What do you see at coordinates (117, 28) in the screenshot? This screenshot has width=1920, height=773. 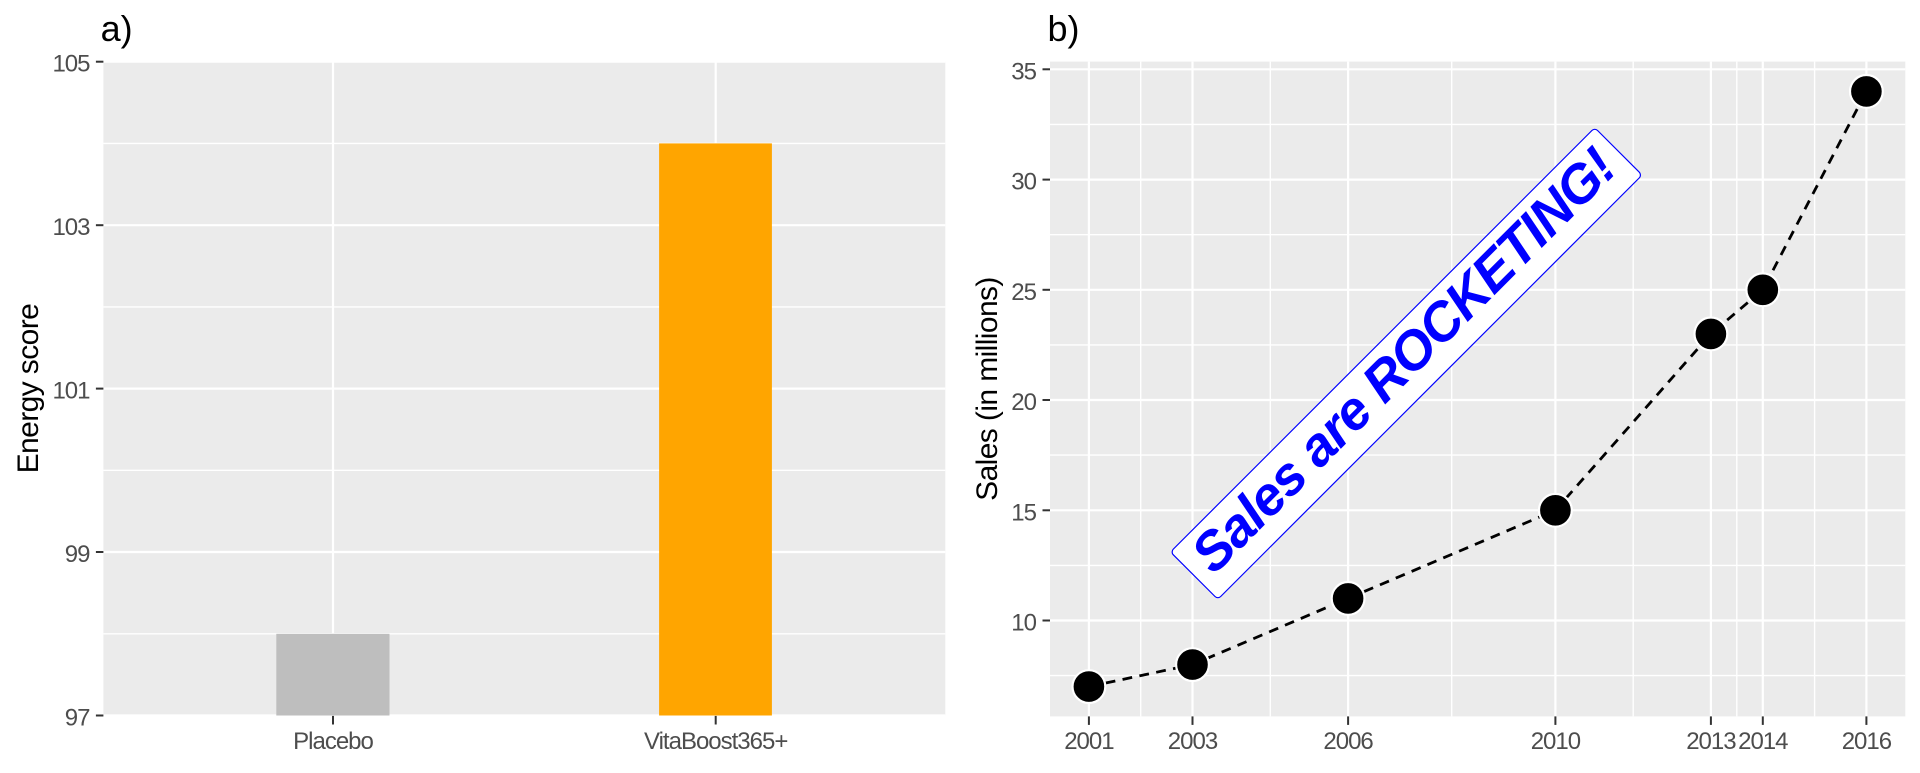 I see `svg-text: a)` at bounding box center [117, 28].